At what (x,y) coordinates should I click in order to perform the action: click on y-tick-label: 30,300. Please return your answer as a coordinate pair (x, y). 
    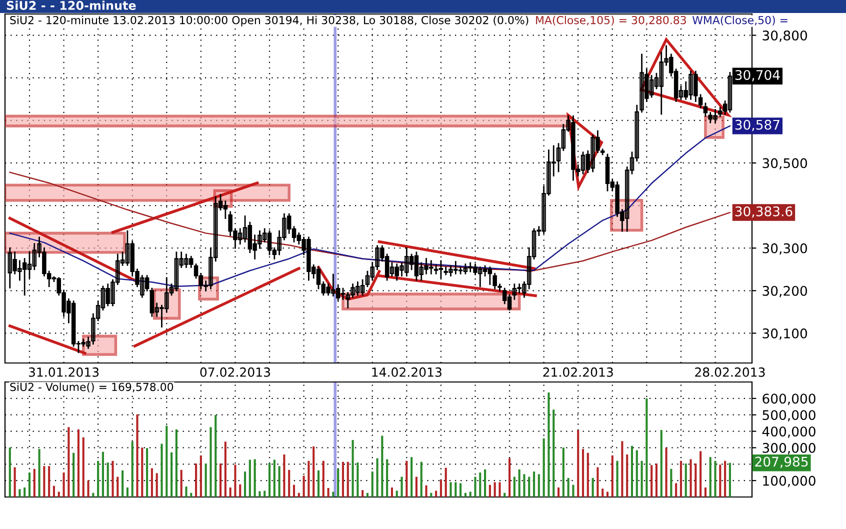
    Looking at the image, I should click on (785, 249).